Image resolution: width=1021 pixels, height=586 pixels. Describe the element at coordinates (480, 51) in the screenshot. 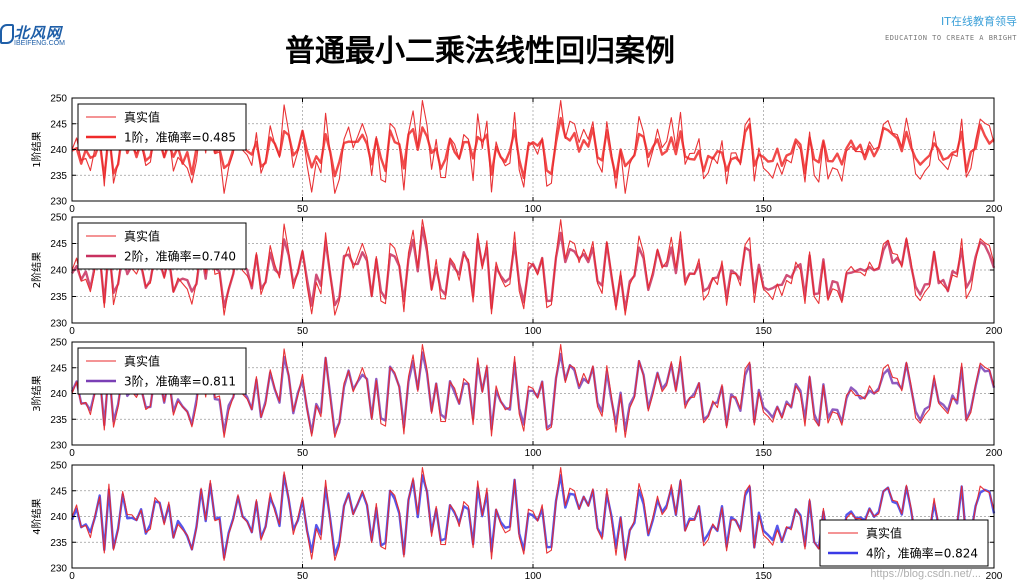

I see `page-title: 普通最小二乘法线性回归案例` at that location.